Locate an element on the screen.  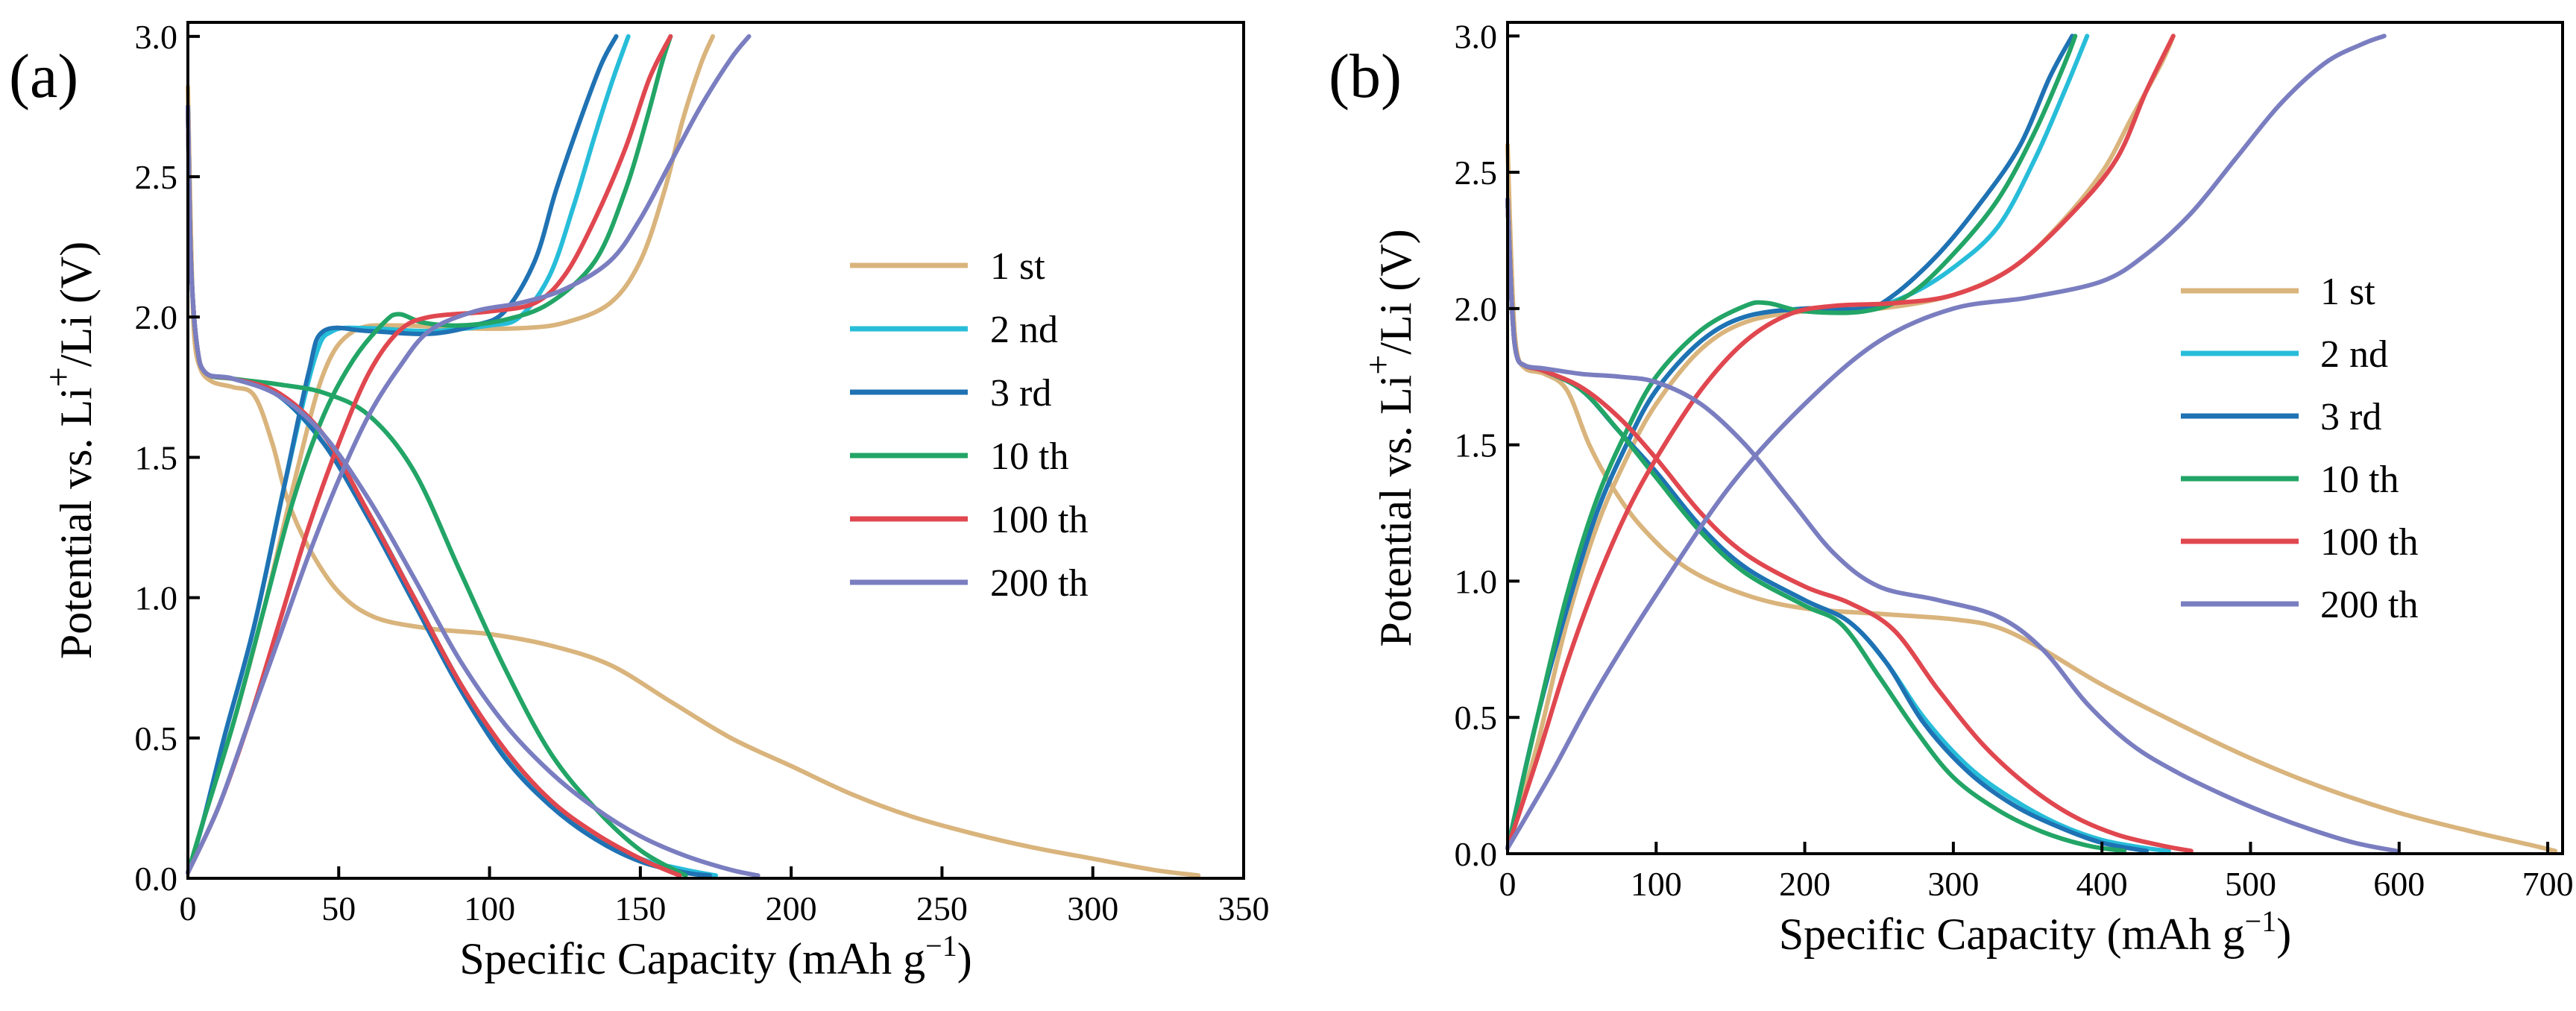
x-tick-label: 350 is located at coordinates (1244, 908).